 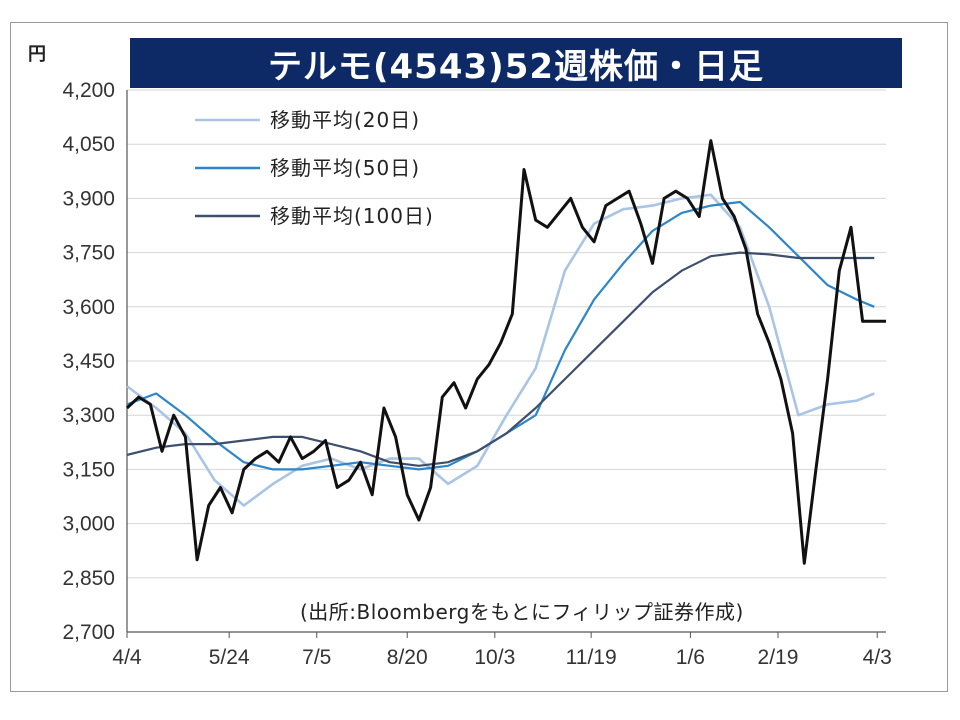 I want to click on x-tick-label: 11/19, so click(x=591, y=657).